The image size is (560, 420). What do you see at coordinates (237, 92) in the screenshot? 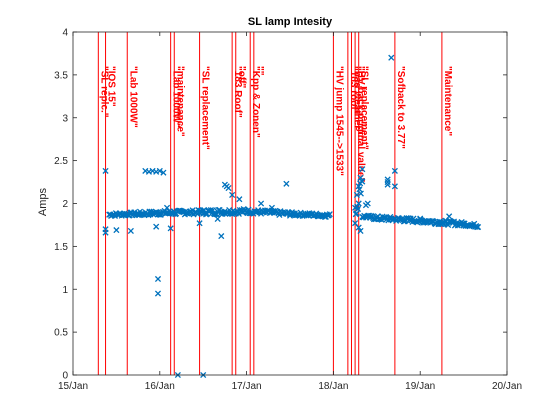
I see `annotation-label: "183 Roof"` at bounding box center [237, 92].